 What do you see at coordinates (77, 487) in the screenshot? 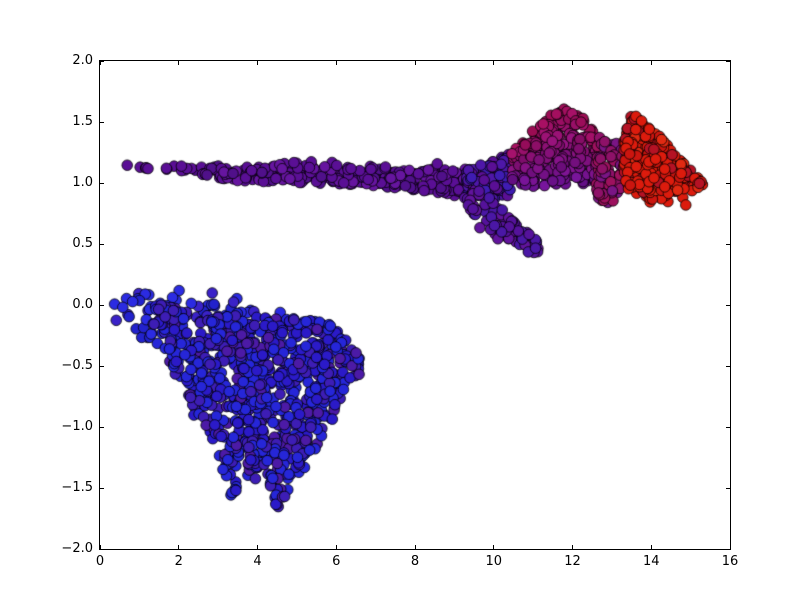
I see `y-tick-label: −1.5` at bounding box center [77, 487].